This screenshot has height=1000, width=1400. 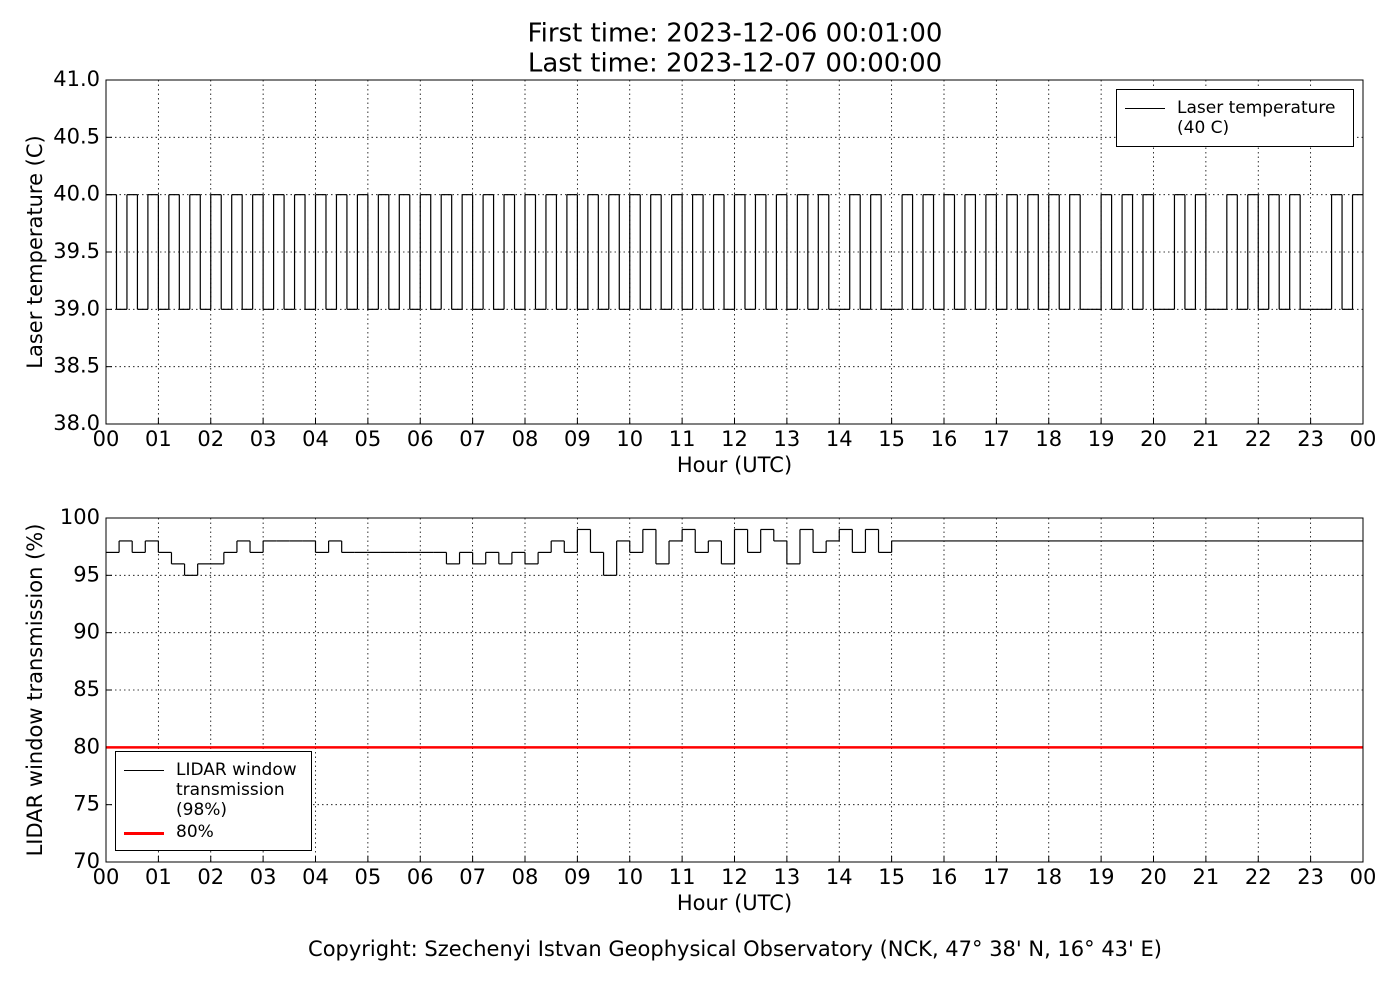 What do you see at coordinates (735, 64) in the screenshot?
I see `title-line: Last time: 2023-12-07 00:00:00` at bounding box center [735, 64].